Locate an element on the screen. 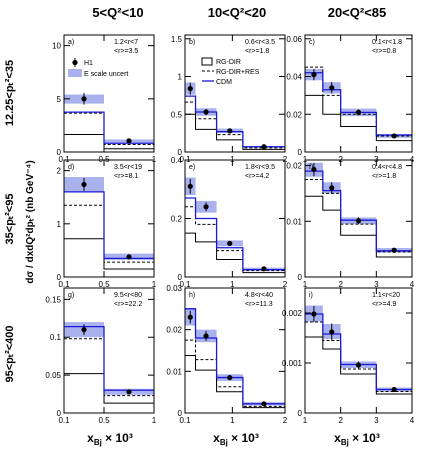 The image size is (428, 453). r-range-label: 4.8<r<40 is located at coordinates (259, 295).